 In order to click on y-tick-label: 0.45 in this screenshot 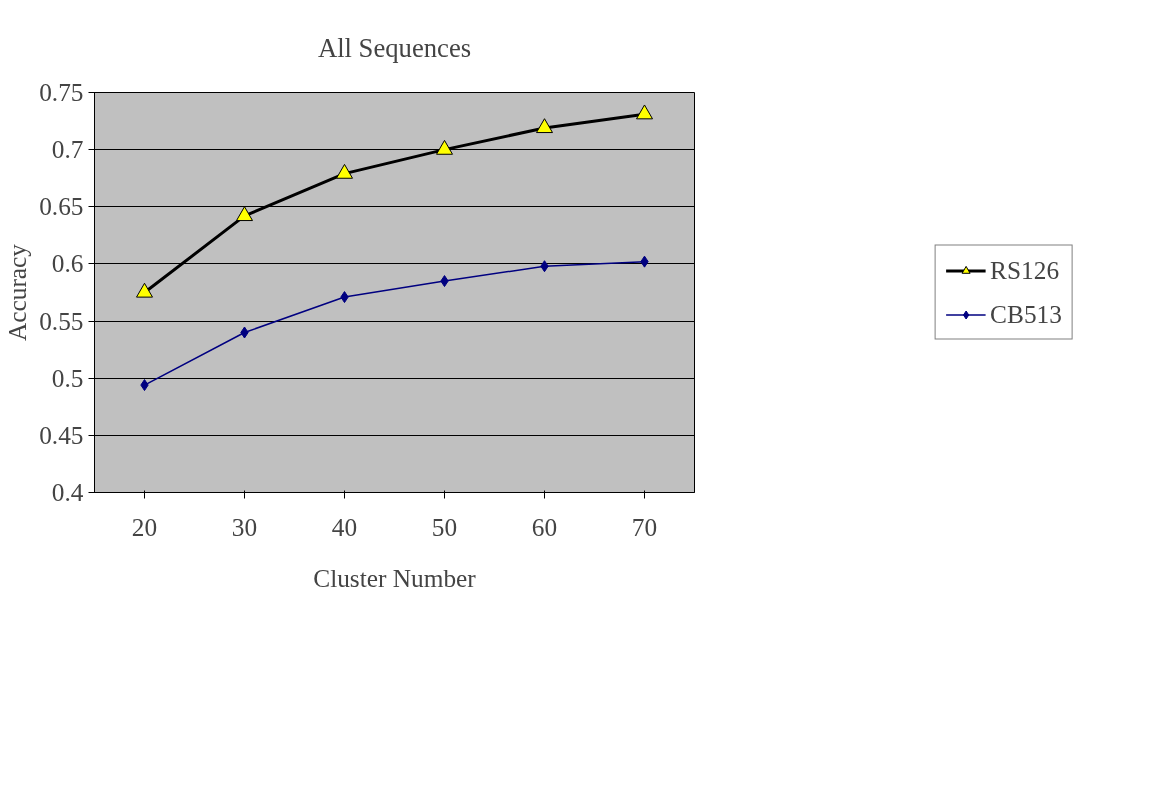, I will do `click(61, 434)`.